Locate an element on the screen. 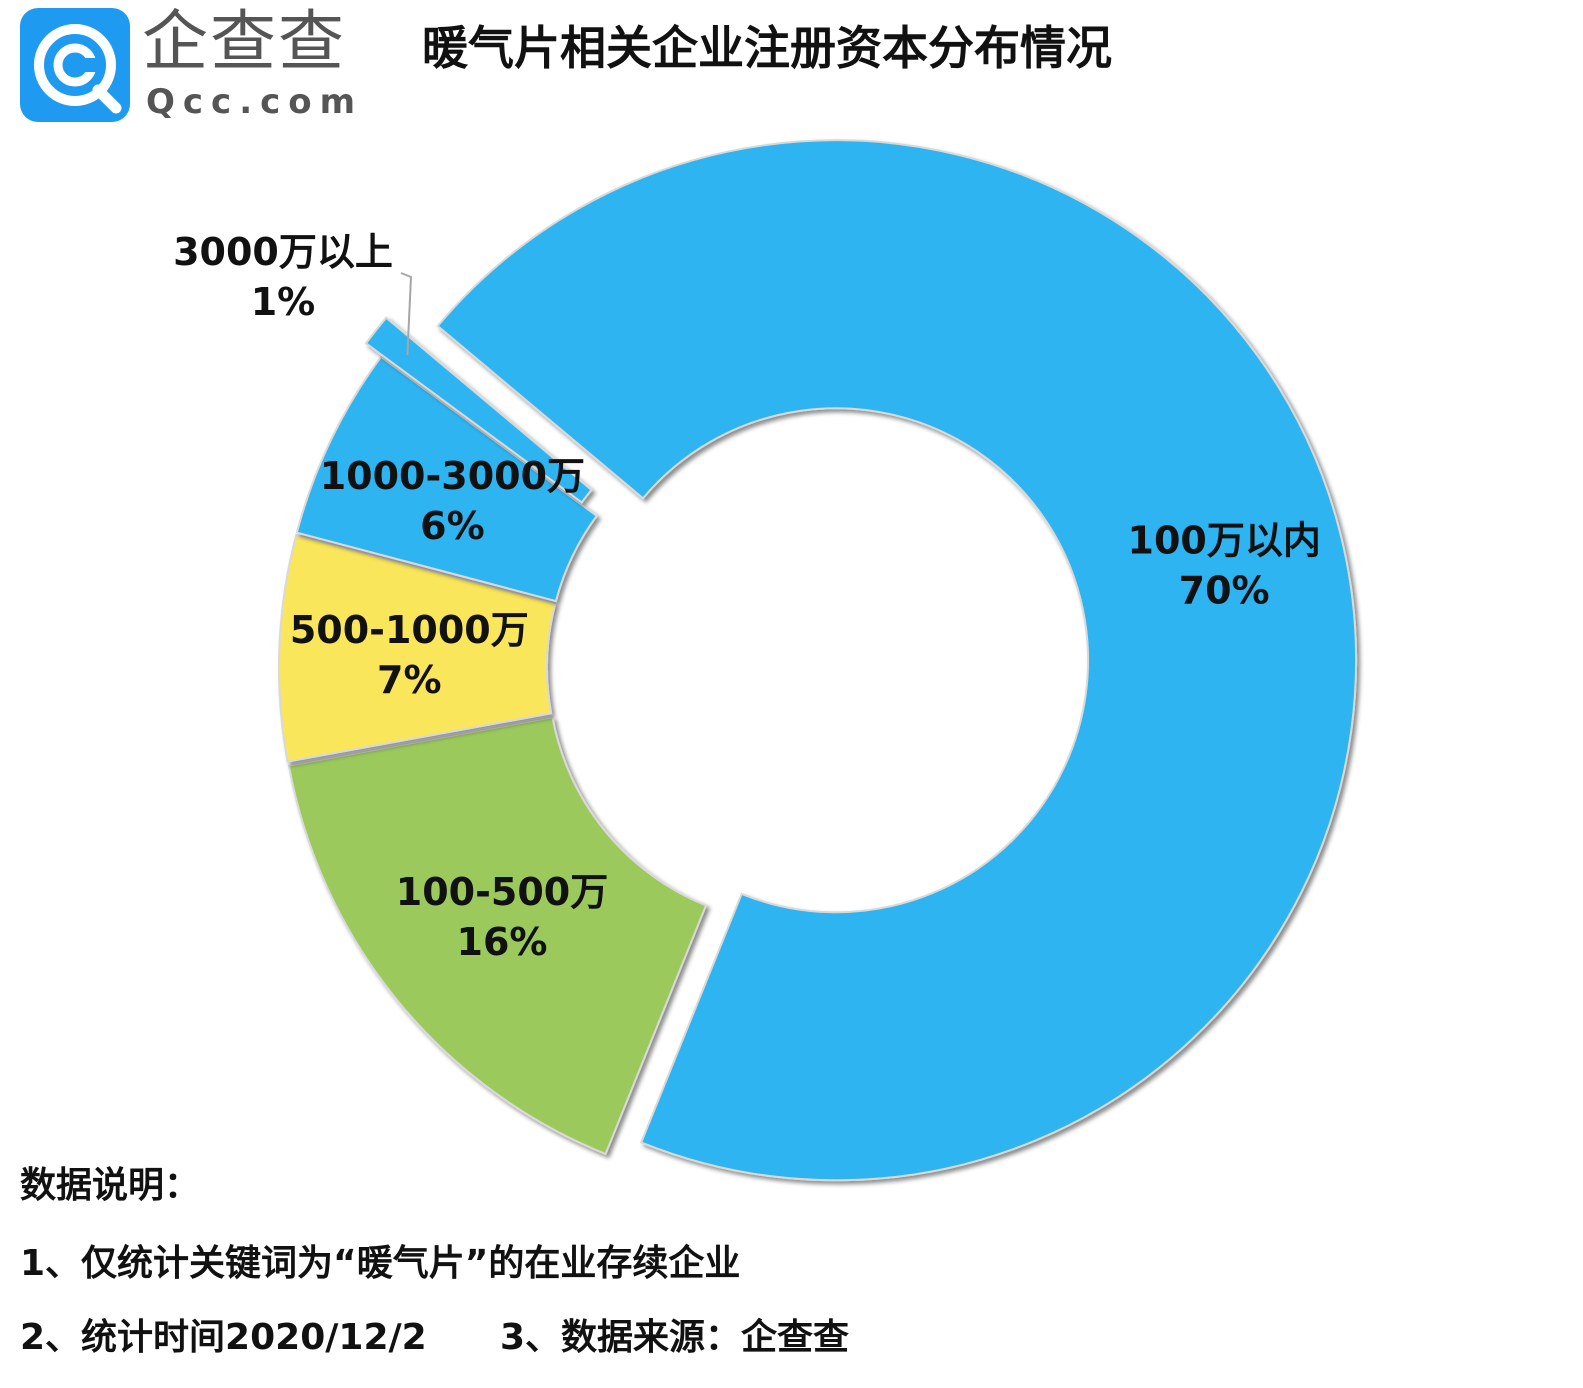  slice-value-1: 70% is located at coordinates (1224, 590).